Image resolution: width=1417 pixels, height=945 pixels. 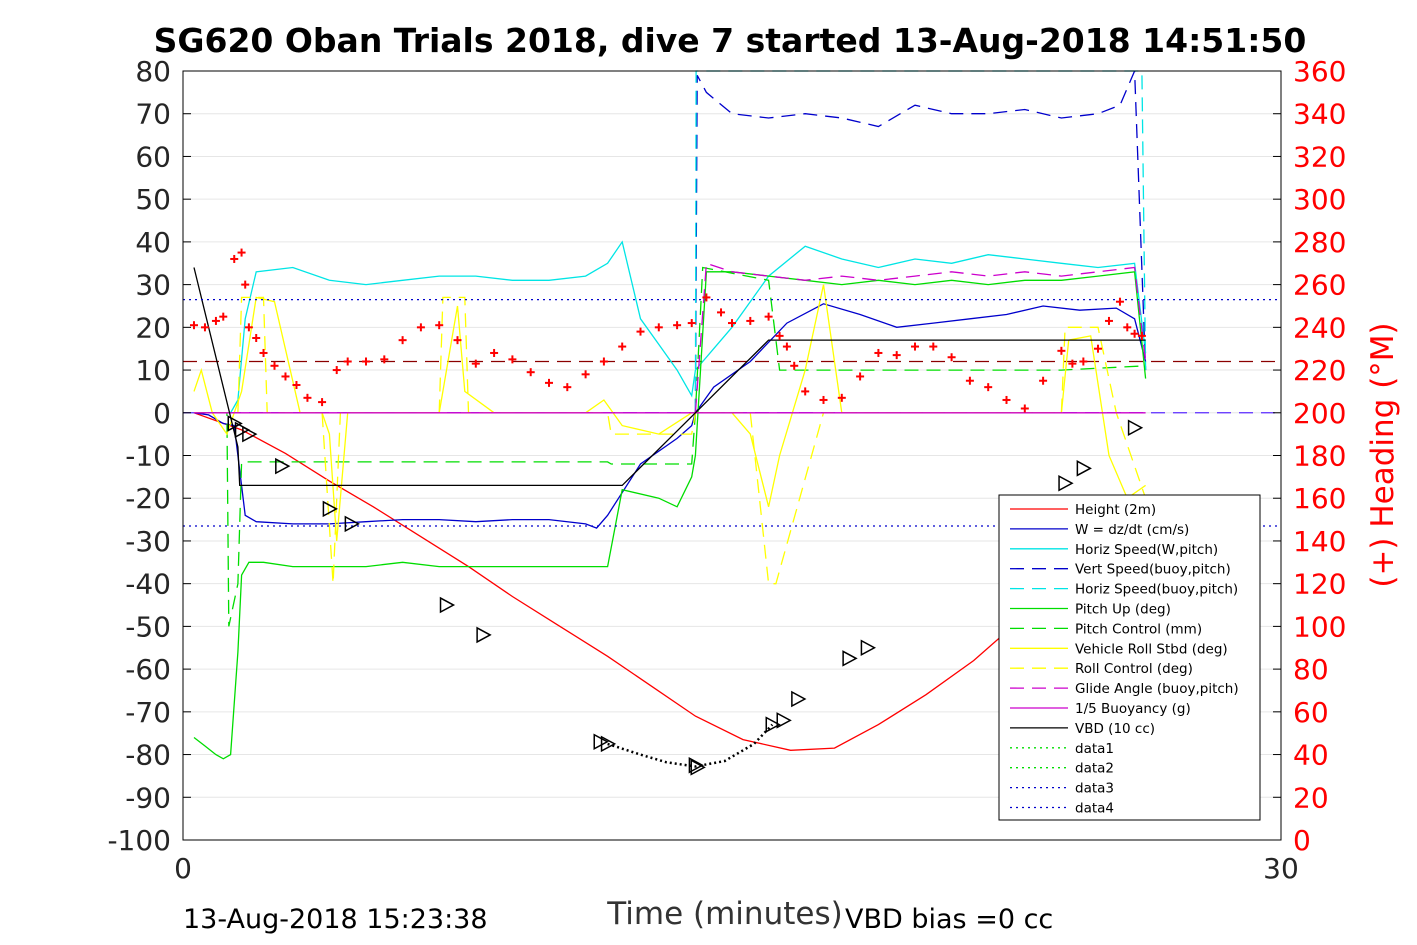 I want to click on legend-entry-label: data3, so click(x=1094, y=789).